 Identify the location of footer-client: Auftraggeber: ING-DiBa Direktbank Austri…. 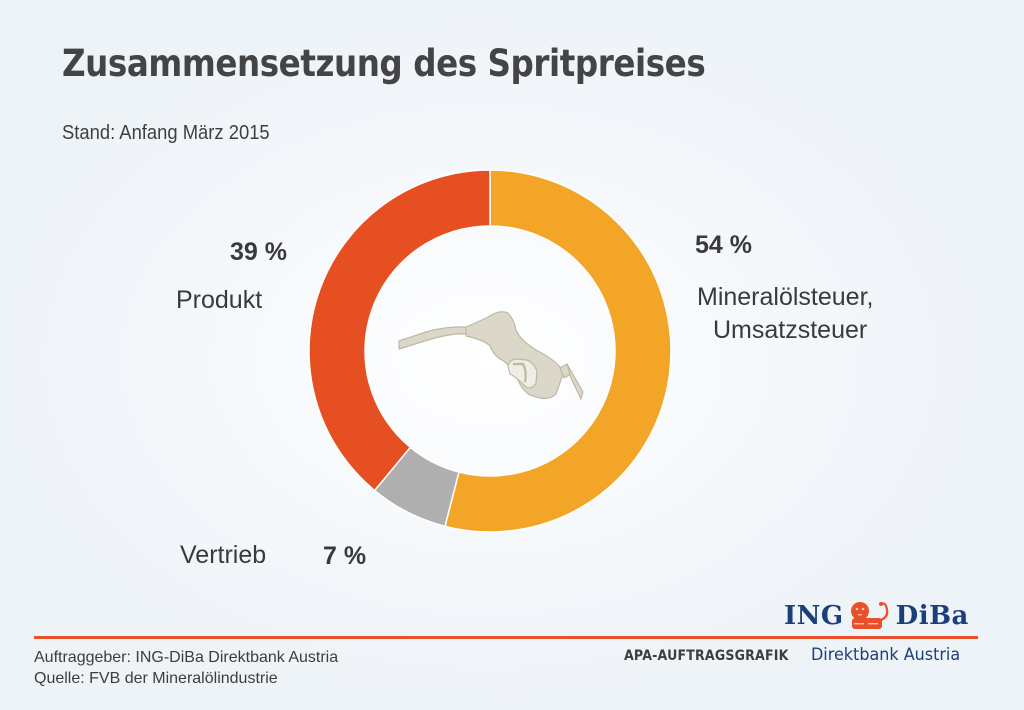
(186, 657).